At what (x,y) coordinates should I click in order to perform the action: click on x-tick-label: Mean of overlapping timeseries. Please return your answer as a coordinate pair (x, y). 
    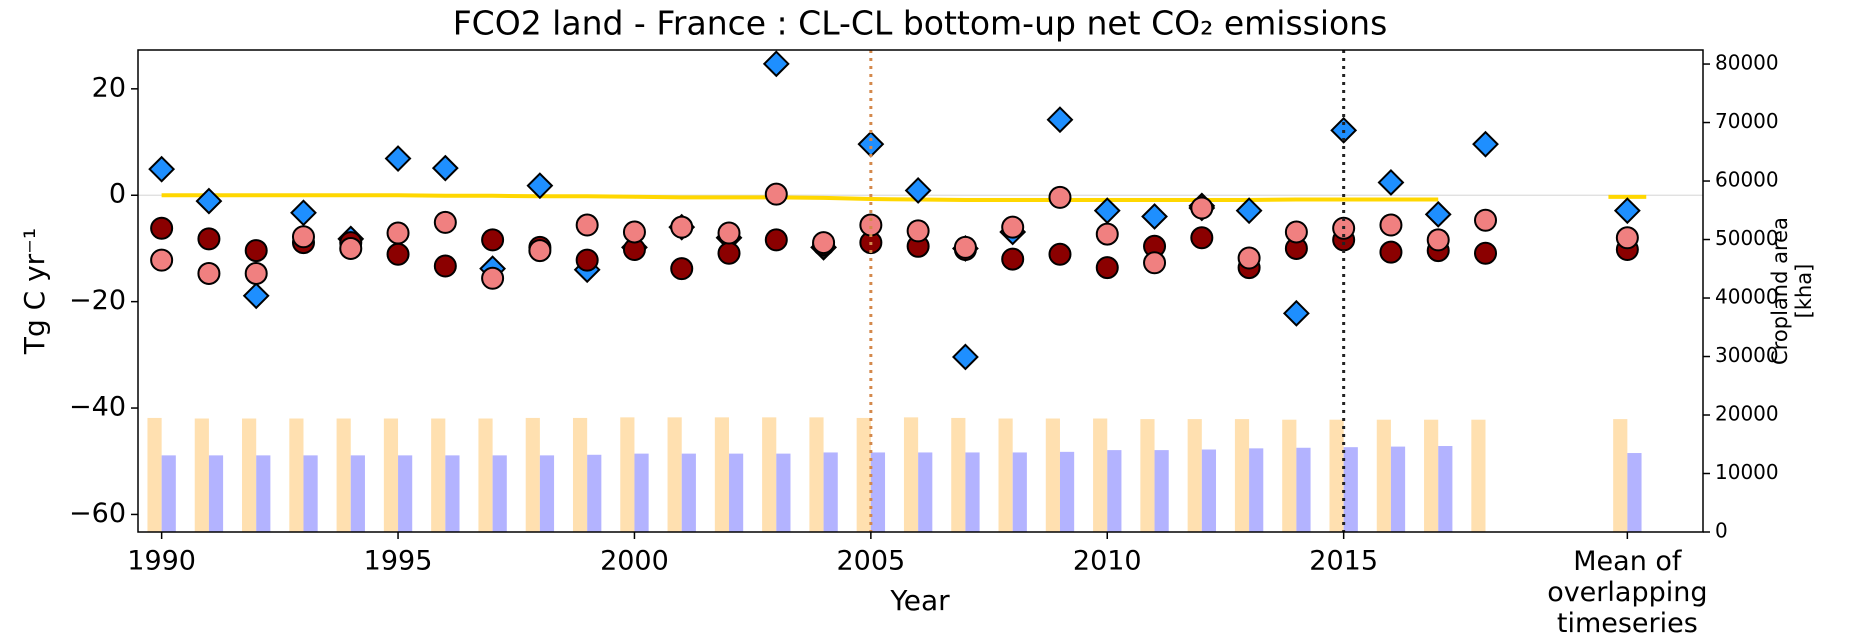
    Looking at the image, I should click on (1627, 592).